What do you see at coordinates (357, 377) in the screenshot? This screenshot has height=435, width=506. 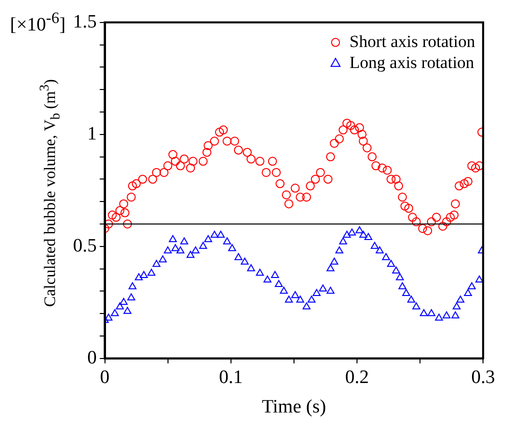 I see `x-tick-label: 0.2` at bounding box center [357, 377].